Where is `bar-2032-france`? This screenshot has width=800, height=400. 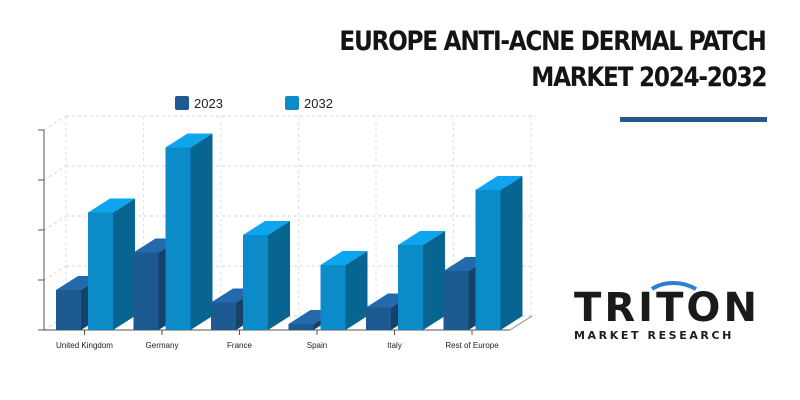 bar-2032-france is located at coordinates (266, 275).